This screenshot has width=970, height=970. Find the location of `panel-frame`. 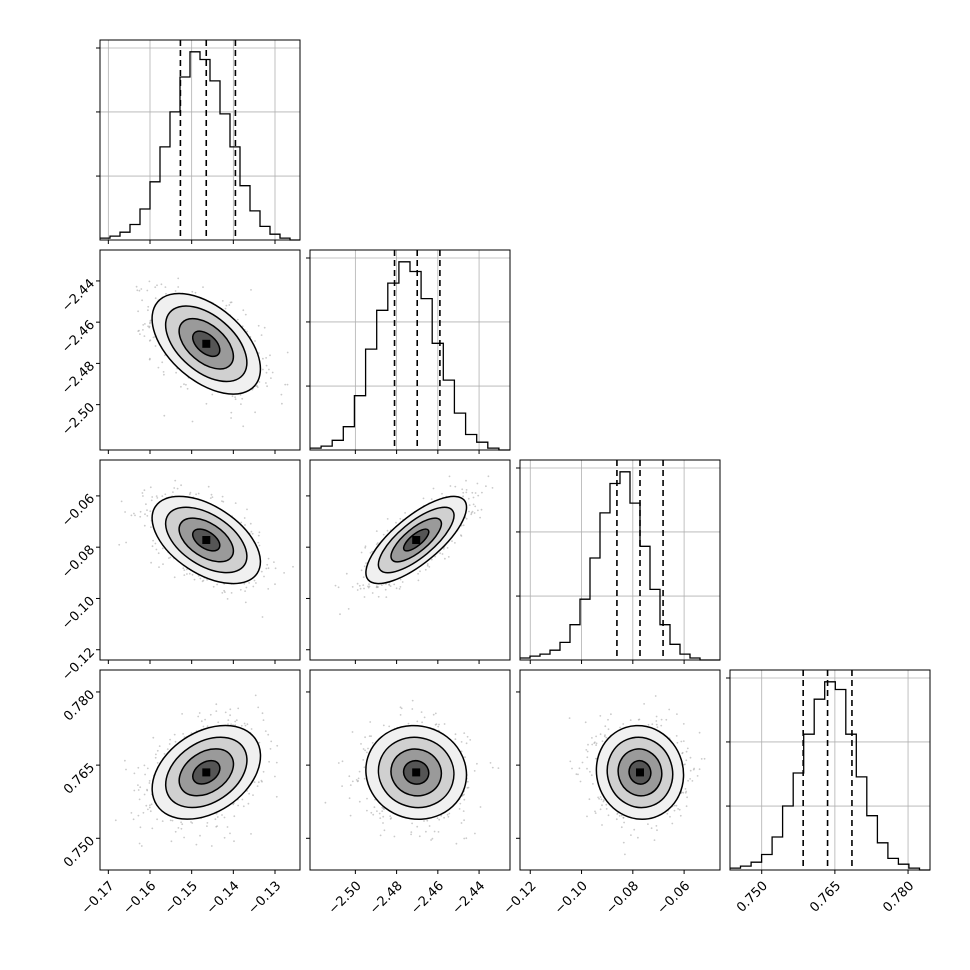

panel-frame is located at coordinates (410, 770).